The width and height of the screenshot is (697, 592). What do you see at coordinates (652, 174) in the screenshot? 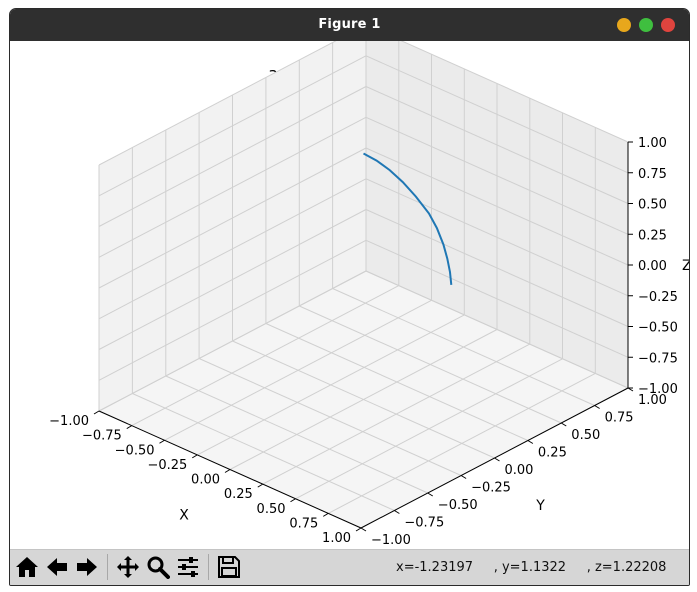
I see `z-tick-label: 0.75` at bounding box center [652, 174].